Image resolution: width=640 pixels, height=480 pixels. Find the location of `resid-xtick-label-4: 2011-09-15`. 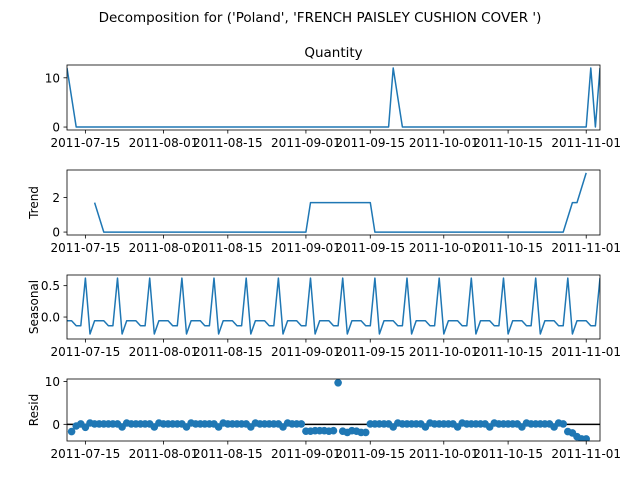

resid-xtick-label-4: 2011-09-15 is located at coordinates (370, 454).